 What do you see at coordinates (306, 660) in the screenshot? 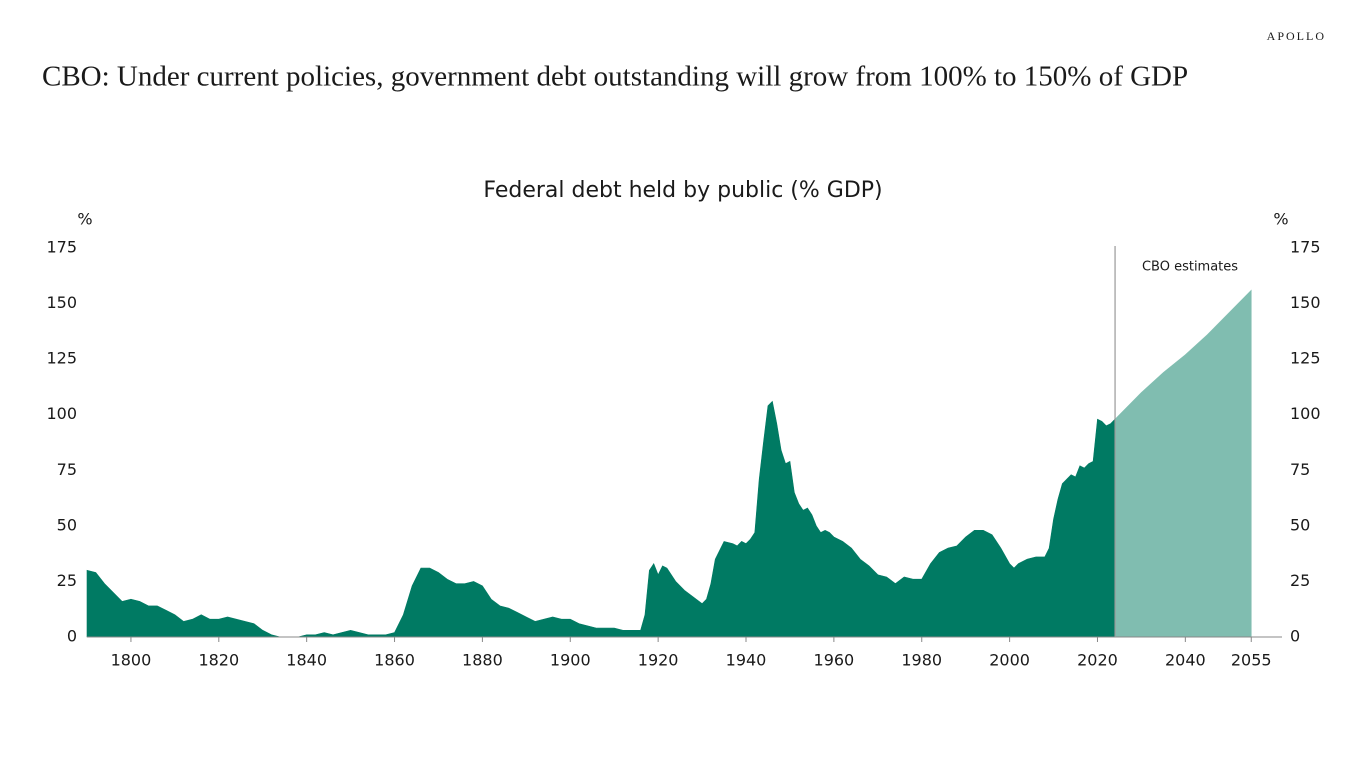
I see `x-tick-label: 1840` at bounding box center [306, 660].